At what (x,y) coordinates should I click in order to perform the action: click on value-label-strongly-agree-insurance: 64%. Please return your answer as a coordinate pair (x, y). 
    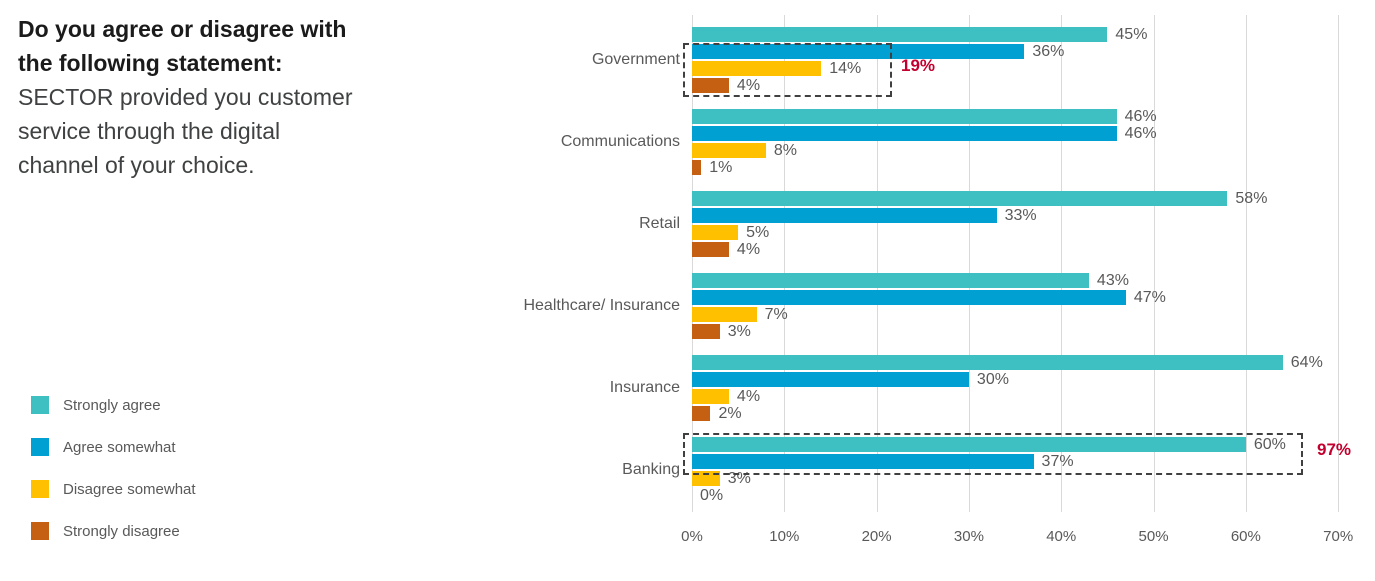
    Looking at the image, I should click on (1306, 362).